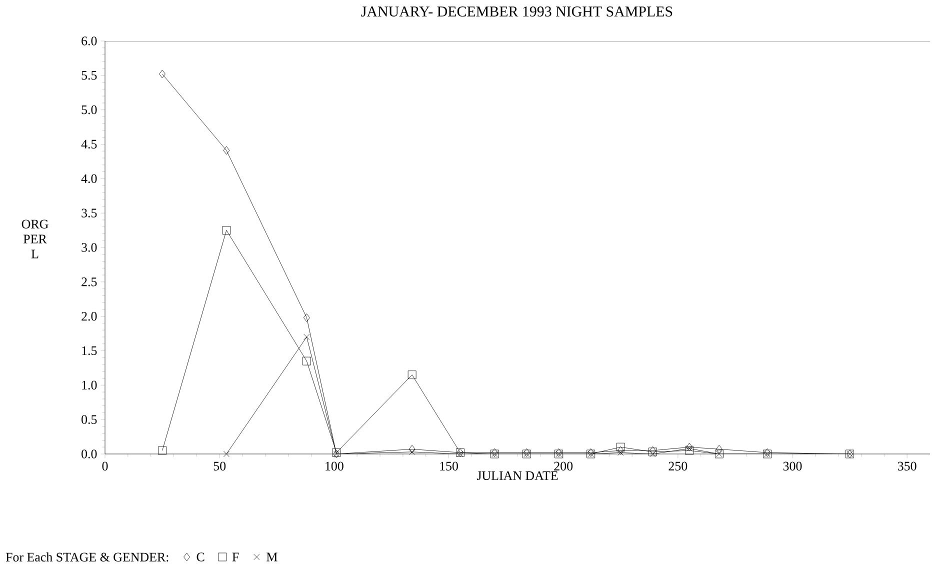  What do you see at coordinates (678, 466) in the screenshot?
I see `x-tick-label: 250` at bounding box center [678, 466].